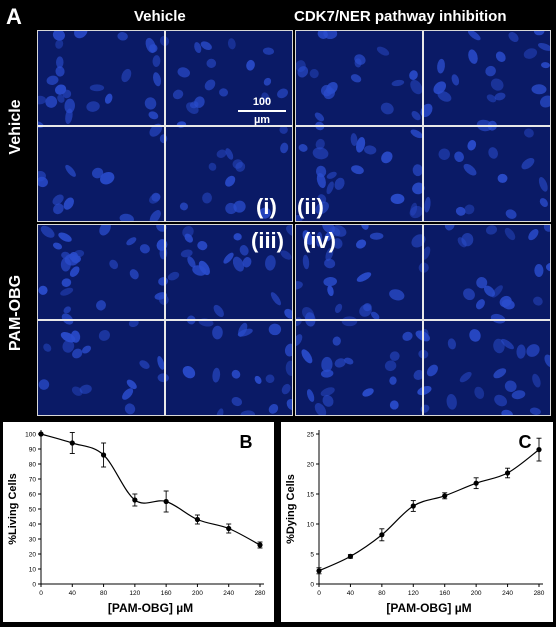 The height and width of the screenshot is (627, 556). I want to click on x-tick-label: 0, so click(319, 593).